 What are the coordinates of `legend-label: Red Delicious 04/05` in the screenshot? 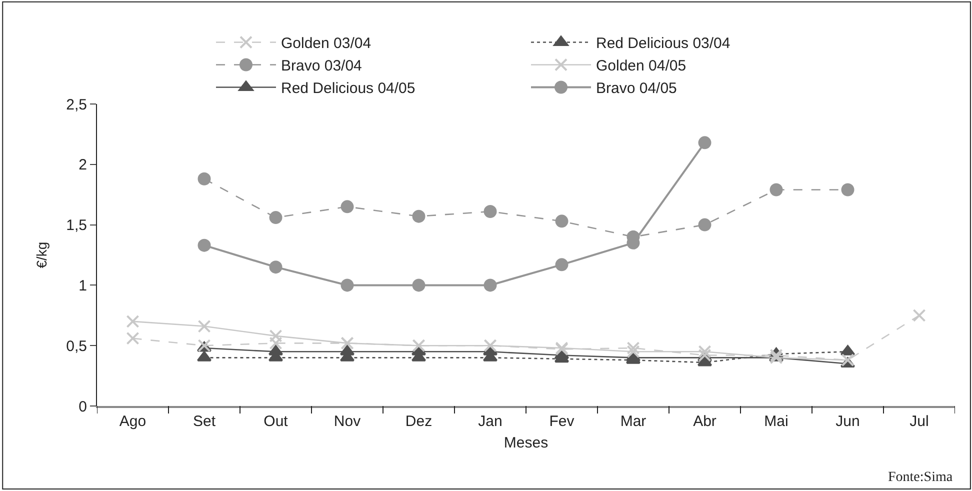 It's located at (348, 89).